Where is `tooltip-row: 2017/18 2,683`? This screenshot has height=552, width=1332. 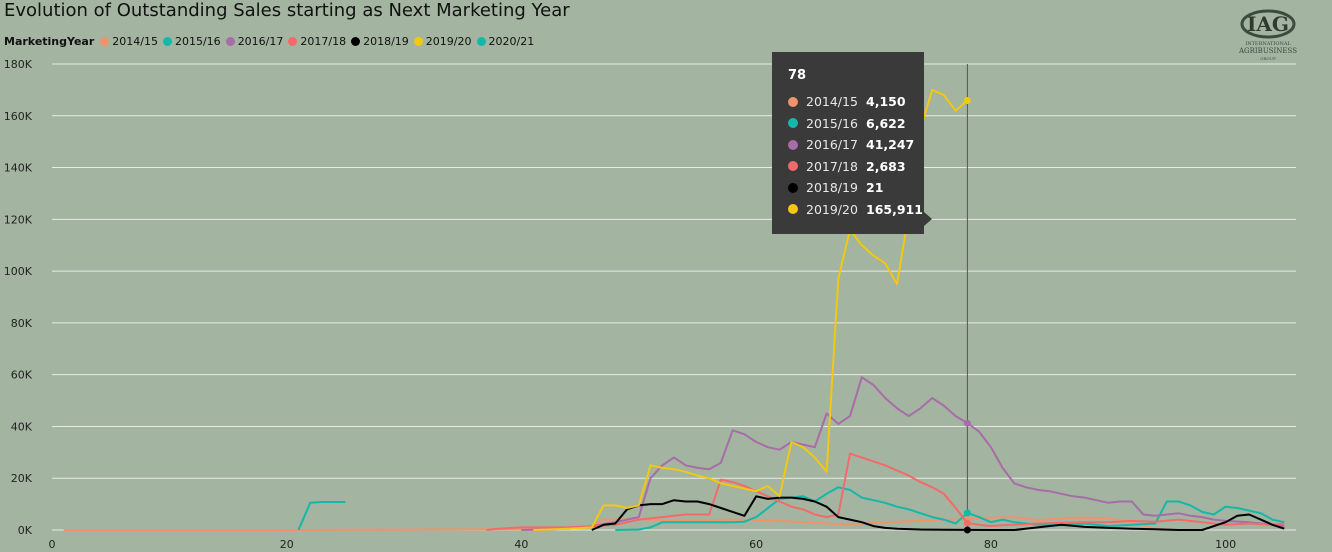 tooltip-row: 2017/18 2,683 is located at coordinates (856, 167).